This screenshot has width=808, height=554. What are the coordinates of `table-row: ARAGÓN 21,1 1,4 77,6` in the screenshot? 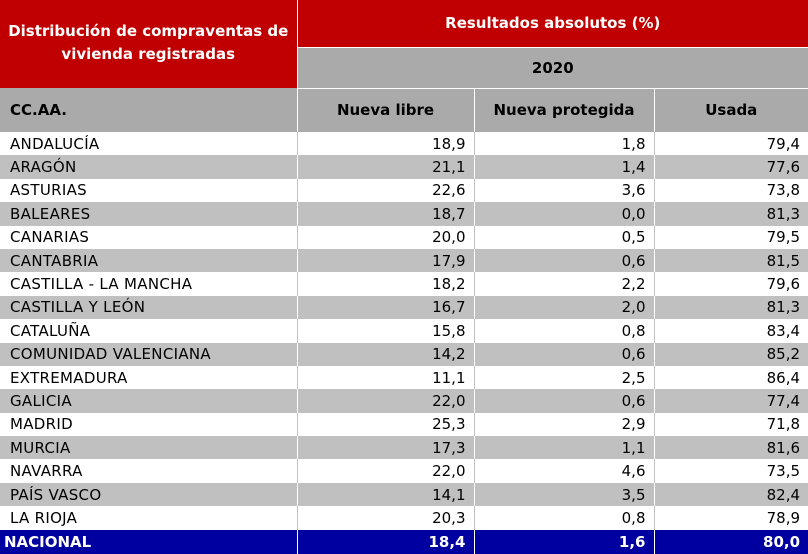 It's located at (404, 167).